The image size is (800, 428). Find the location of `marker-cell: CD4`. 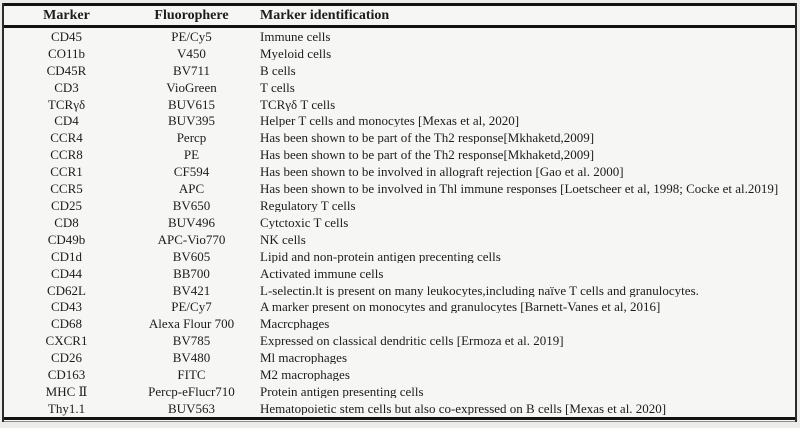

marker-cell: CD4 is located at coordinates (66, 121).